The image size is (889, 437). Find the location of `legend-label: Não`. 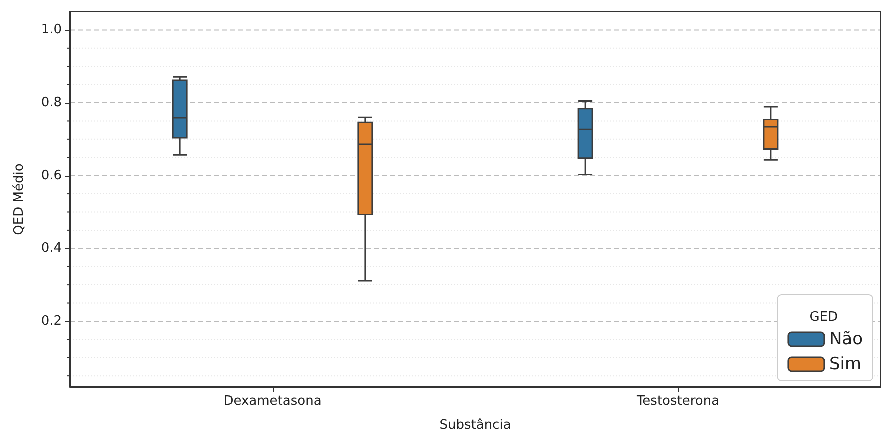

legend-label: Não is located at coordinates (846, 340).